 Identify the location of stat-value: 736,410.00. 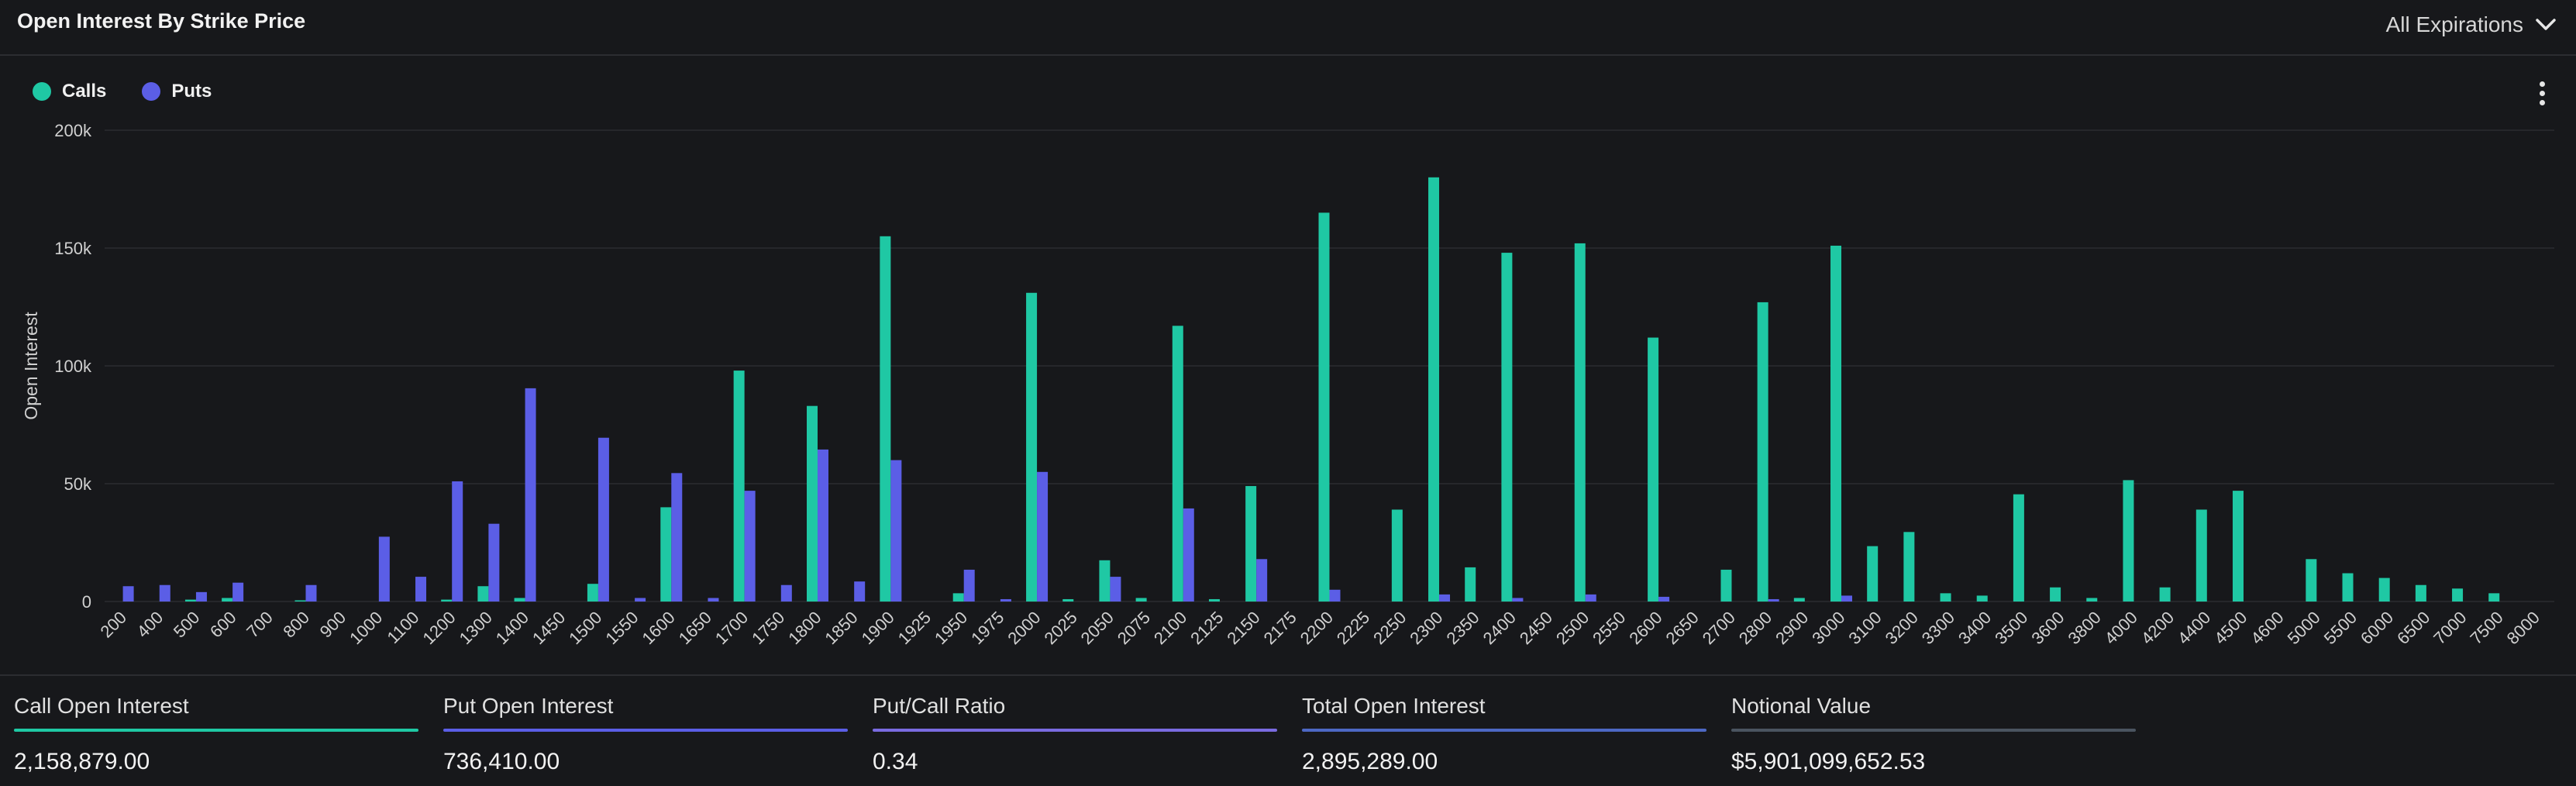
(501, 761).